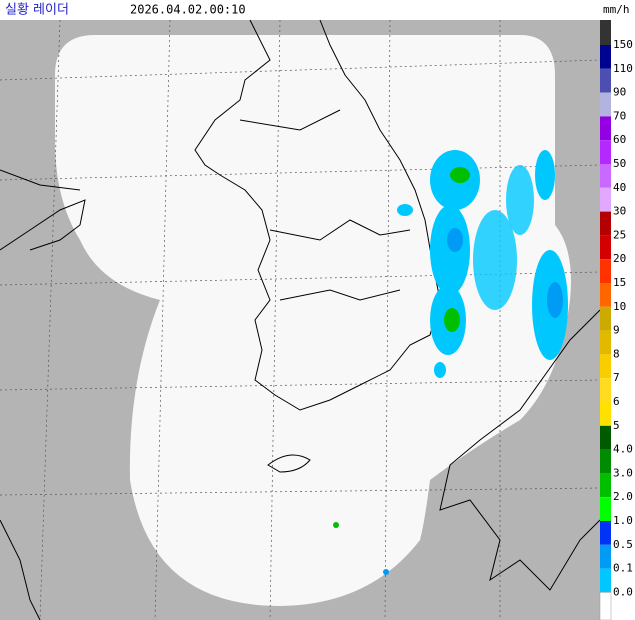  What do you see at coordinates (616, 377) in the screenshot?
I see `legend-label: 7` at bounding box center [616, 377].